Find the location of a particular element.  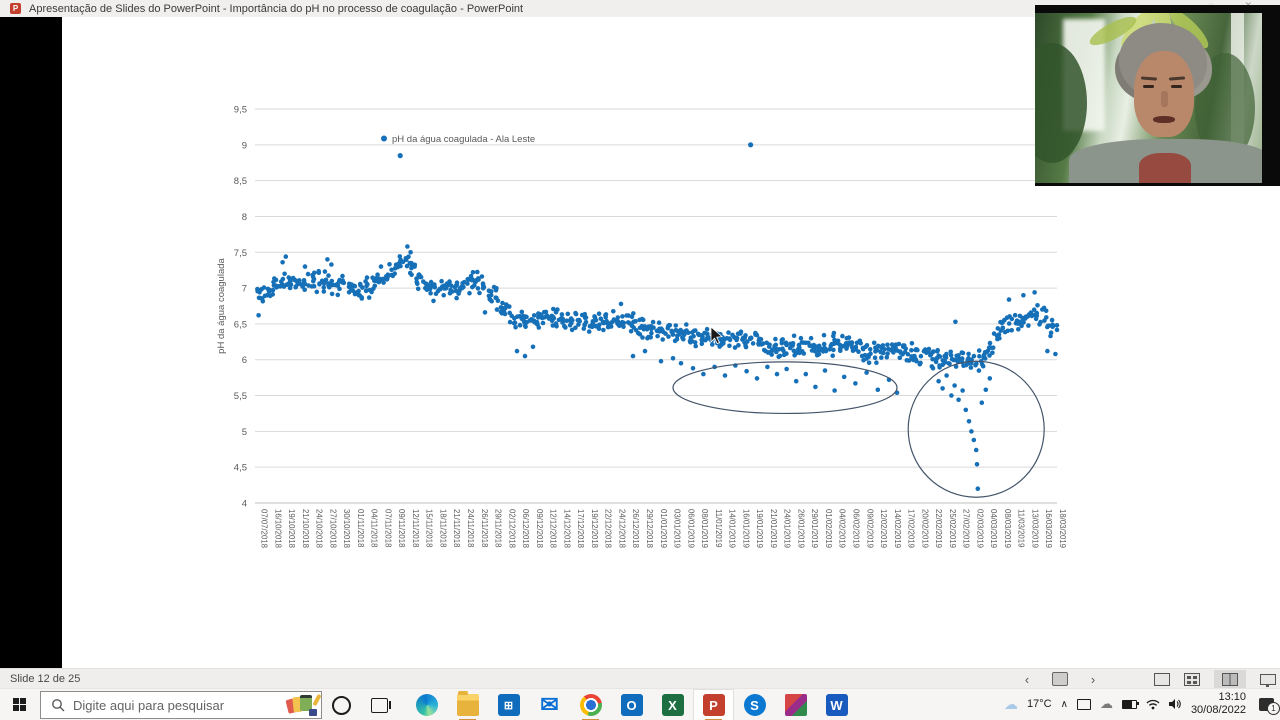

chrome-taskbar-button is located at coordinates (590, 704).